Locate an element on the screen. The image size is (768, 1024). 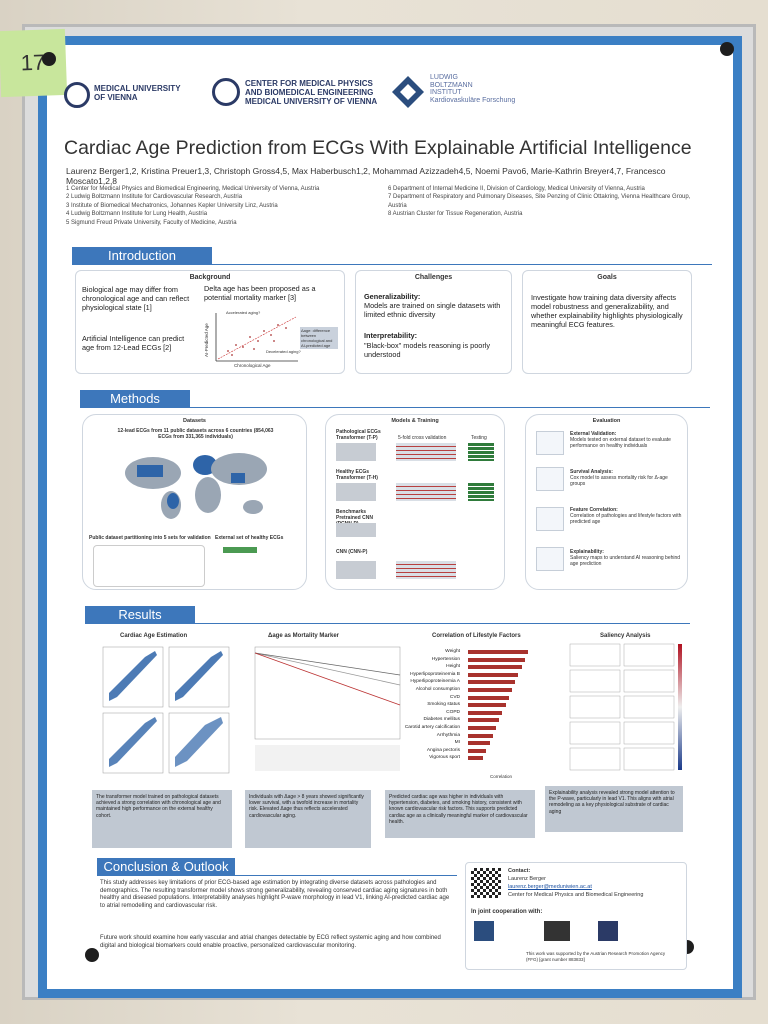
link: laurenz.berger@meduniwien.ac.at is located at coordinates (550, 887).